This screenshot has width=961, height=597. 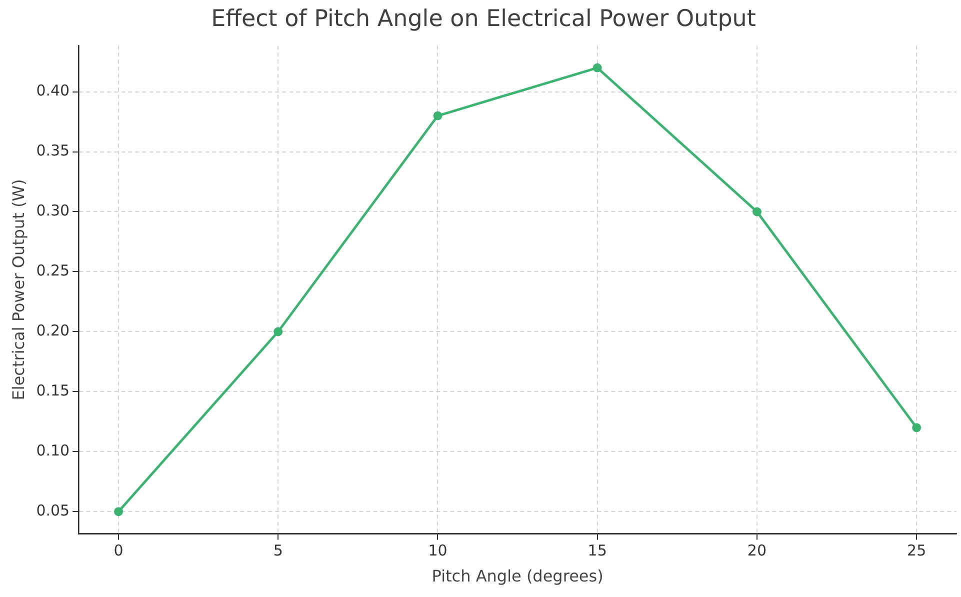 I want to click on y-tick-label: 0.30, so click(x=53, y=211).